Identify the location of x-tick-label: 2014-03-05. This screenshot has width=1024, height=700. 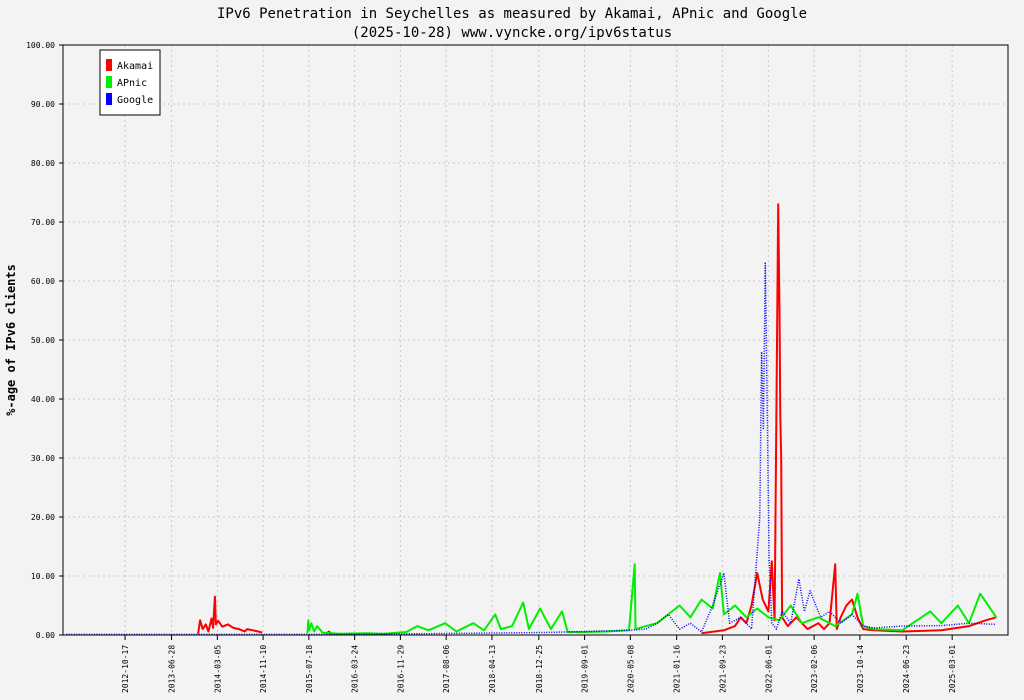
(217, 669).